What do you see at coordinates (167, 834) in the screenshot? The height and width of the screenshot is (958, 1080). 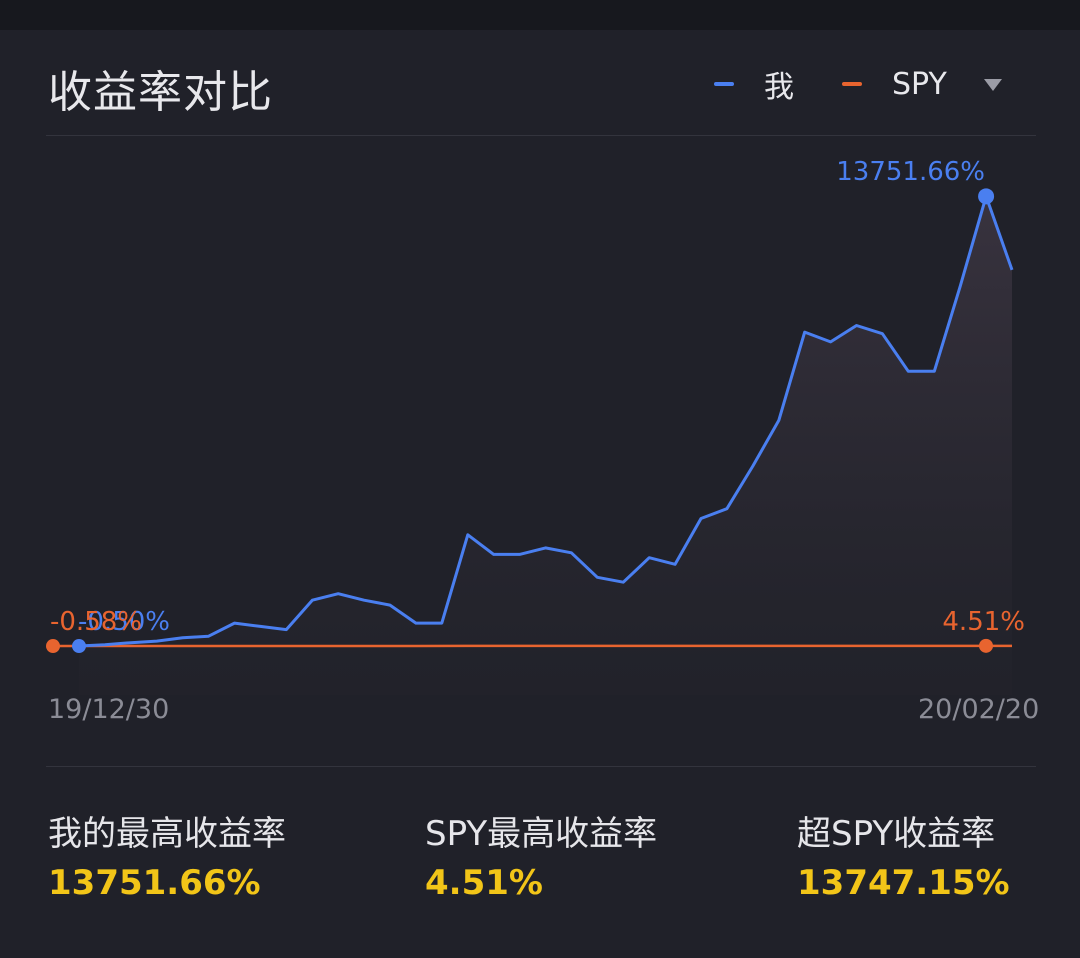 I see `stat-my-max-label: 我的最高收益率` at bounding box center [167, 834].